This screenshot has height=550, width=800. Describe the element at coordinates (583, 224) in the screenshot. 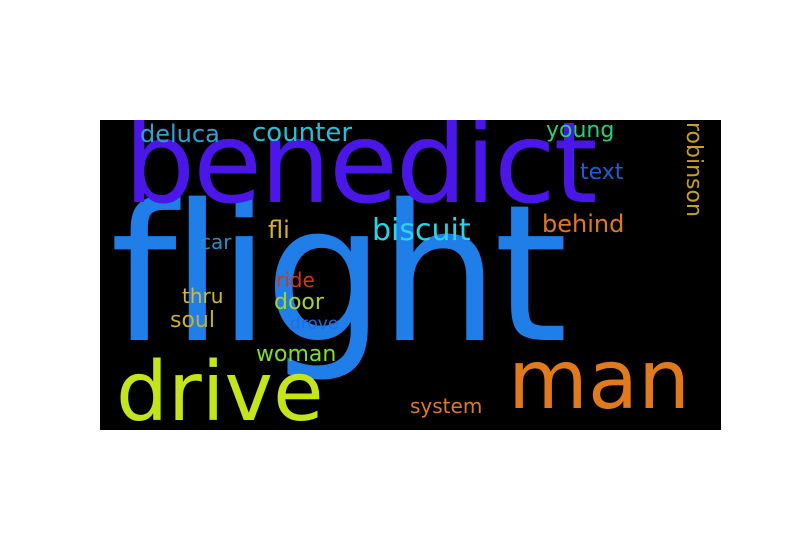

I see `word-behind: behind` at that location.